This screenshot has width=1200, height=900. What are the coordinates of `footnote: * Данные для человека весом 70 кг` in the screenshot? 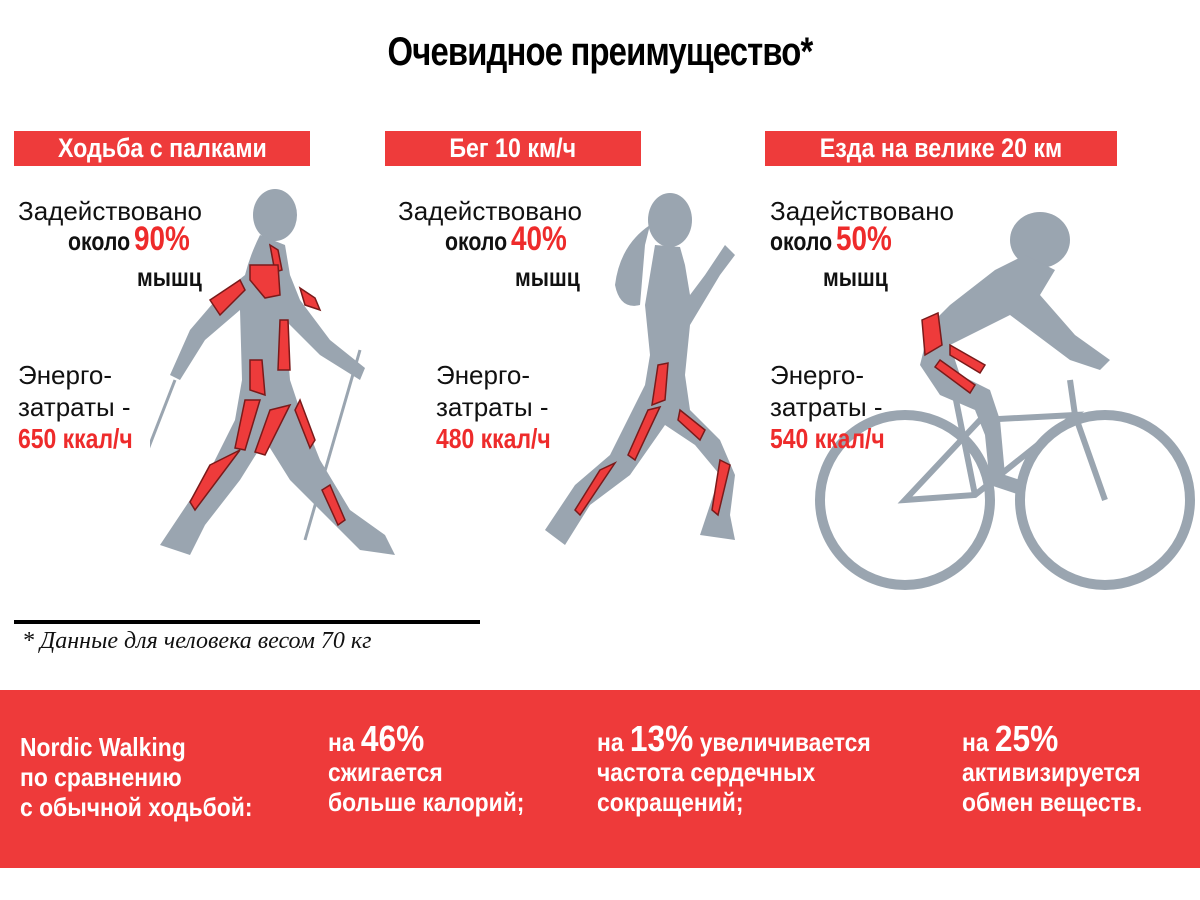 It's located at (197, 641).